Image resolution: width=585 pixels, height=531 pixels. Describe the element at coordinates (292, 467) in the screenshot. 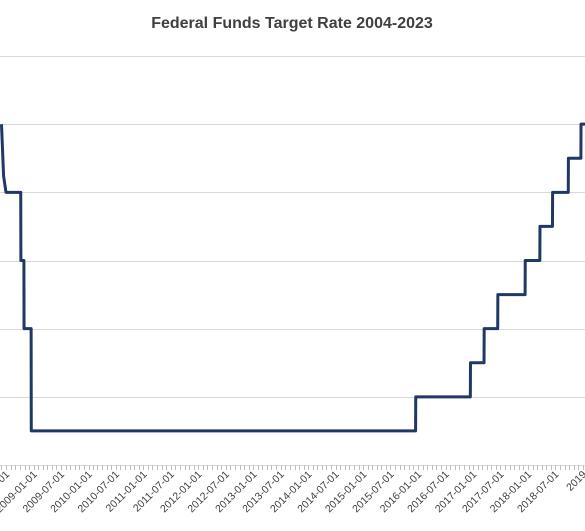

I see `x-tick-marks` at that location.